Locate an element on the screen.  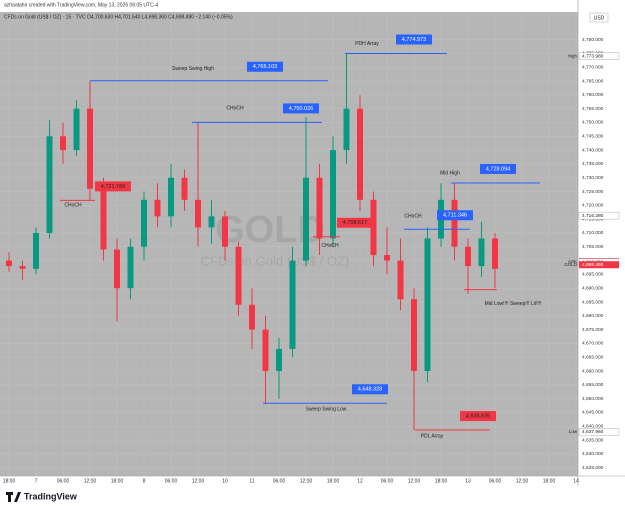
y-tick-label: 4,780.000 is located at coordinates (593, 40).